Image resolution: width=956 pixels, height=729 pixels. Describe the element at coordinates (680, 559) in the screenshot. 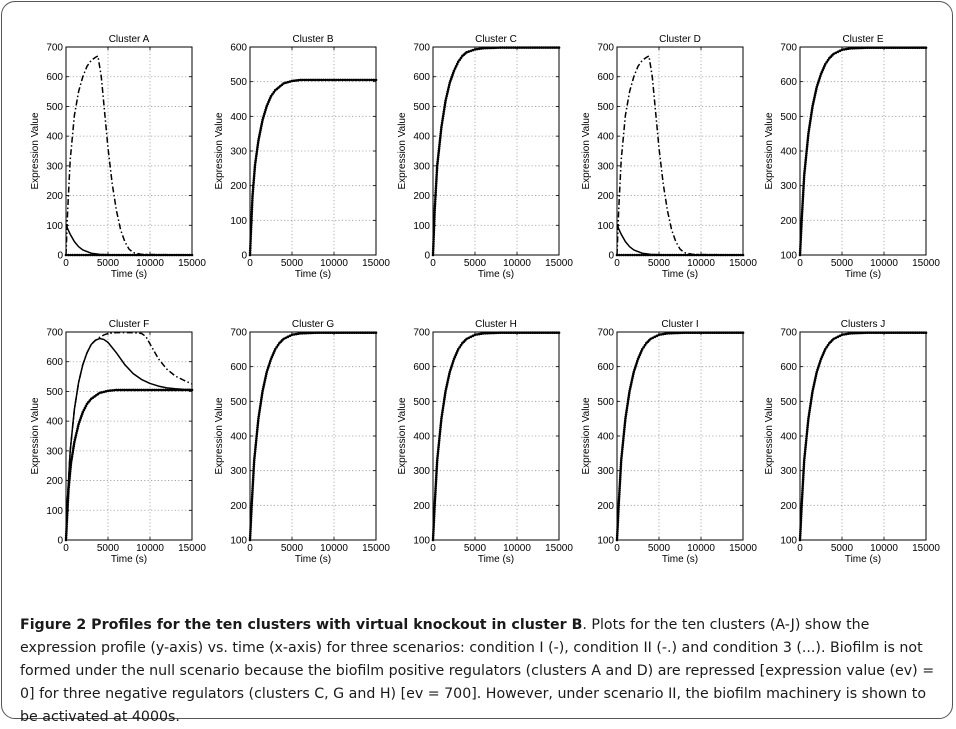

I see `x-axis-label: Time (s)` at that location.